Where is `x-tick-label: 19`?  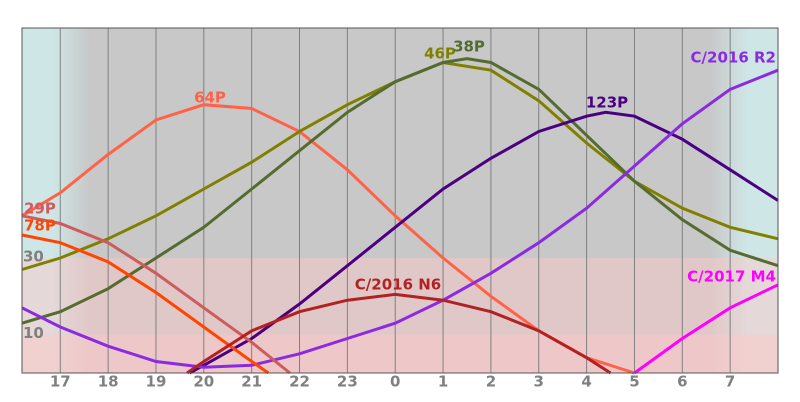 x-tick-label: 19 is located at coordinates (156, 382).